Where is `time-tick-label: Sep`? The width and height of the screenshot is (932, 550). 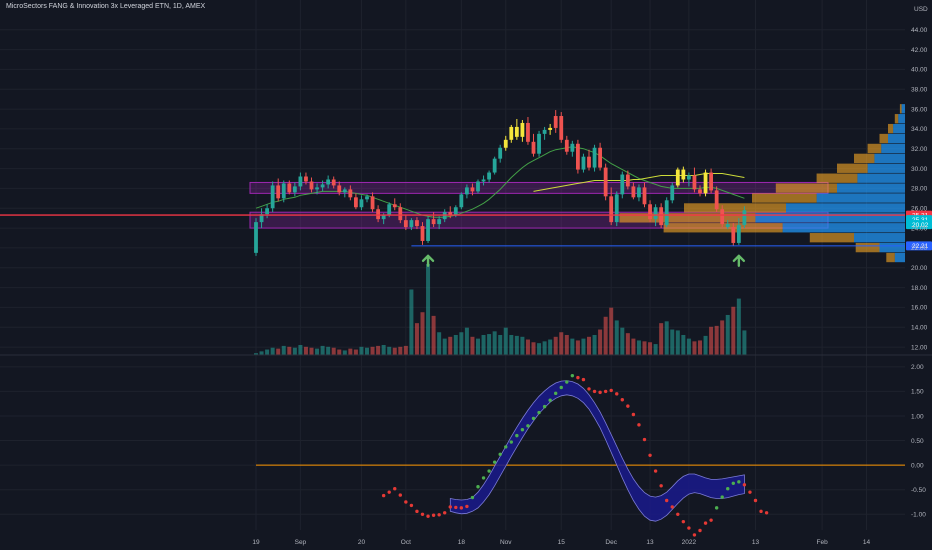 time-tick-label: Sep is located at coordinates (301, 542).